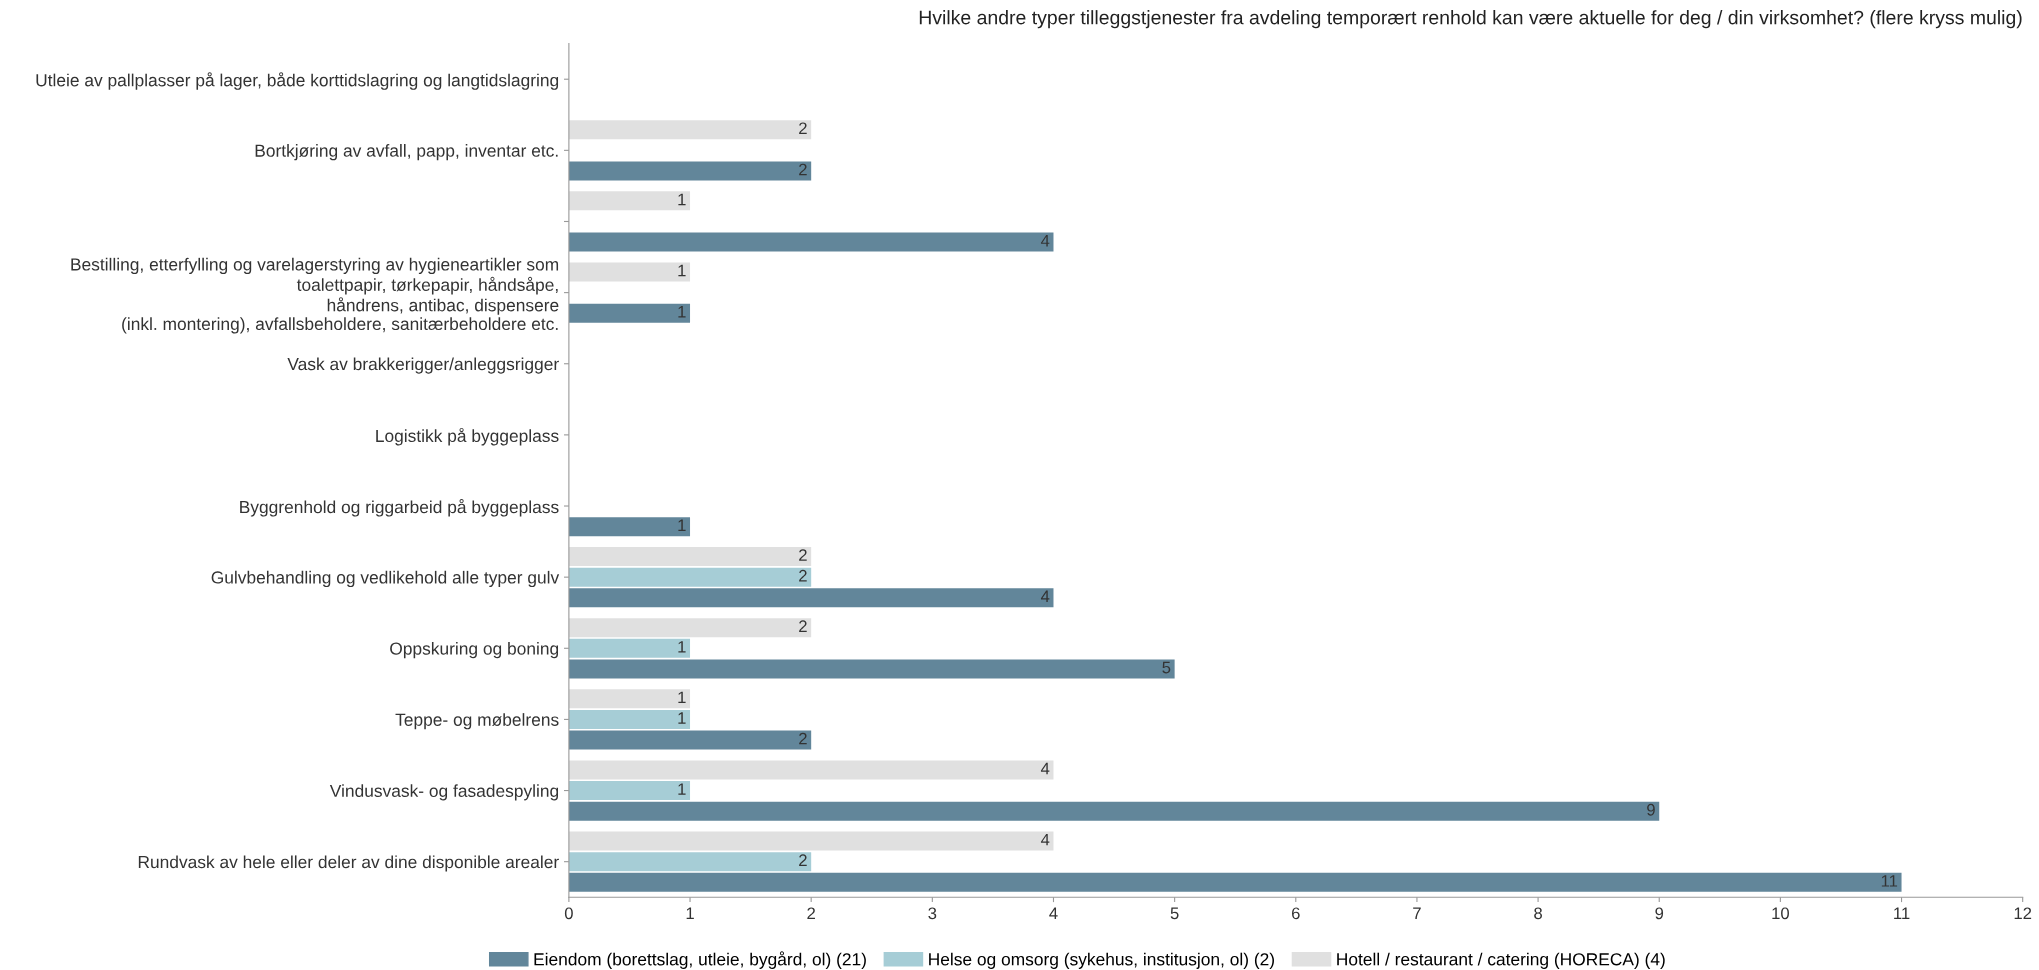 This screenshot has width=2039, height=970. What do you see at coordinates (1053, 913) in the screenshot?
I see `x-tick-label: 4` at bounding box center [1053, 913].